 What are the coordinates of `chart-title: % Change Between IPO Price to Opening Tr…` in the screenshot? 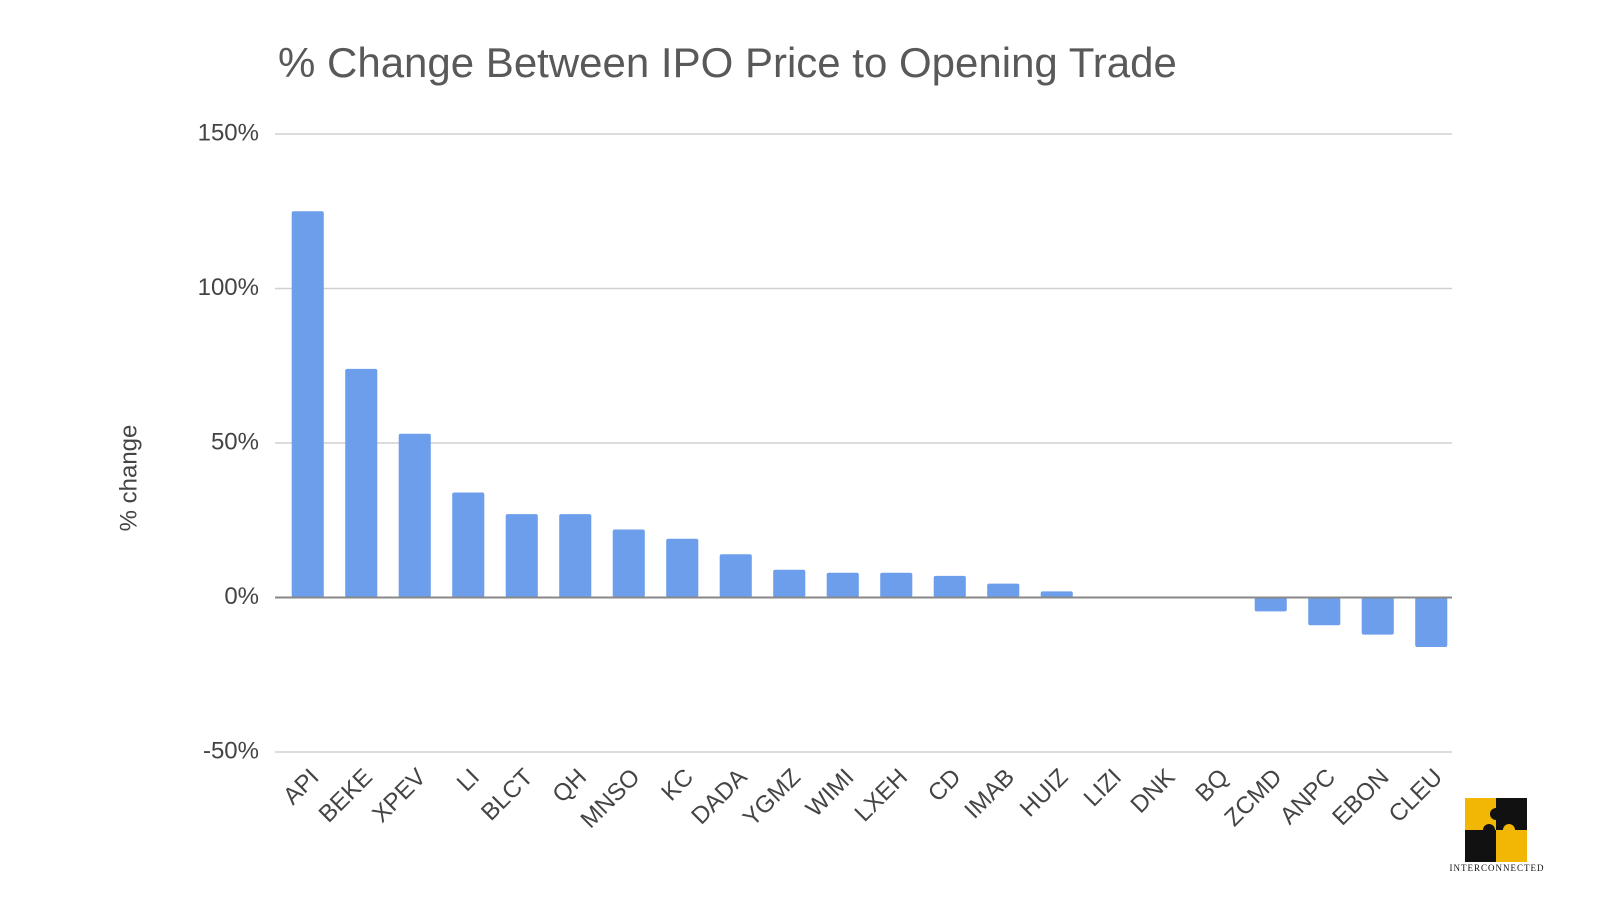 It's located at (727, 62).